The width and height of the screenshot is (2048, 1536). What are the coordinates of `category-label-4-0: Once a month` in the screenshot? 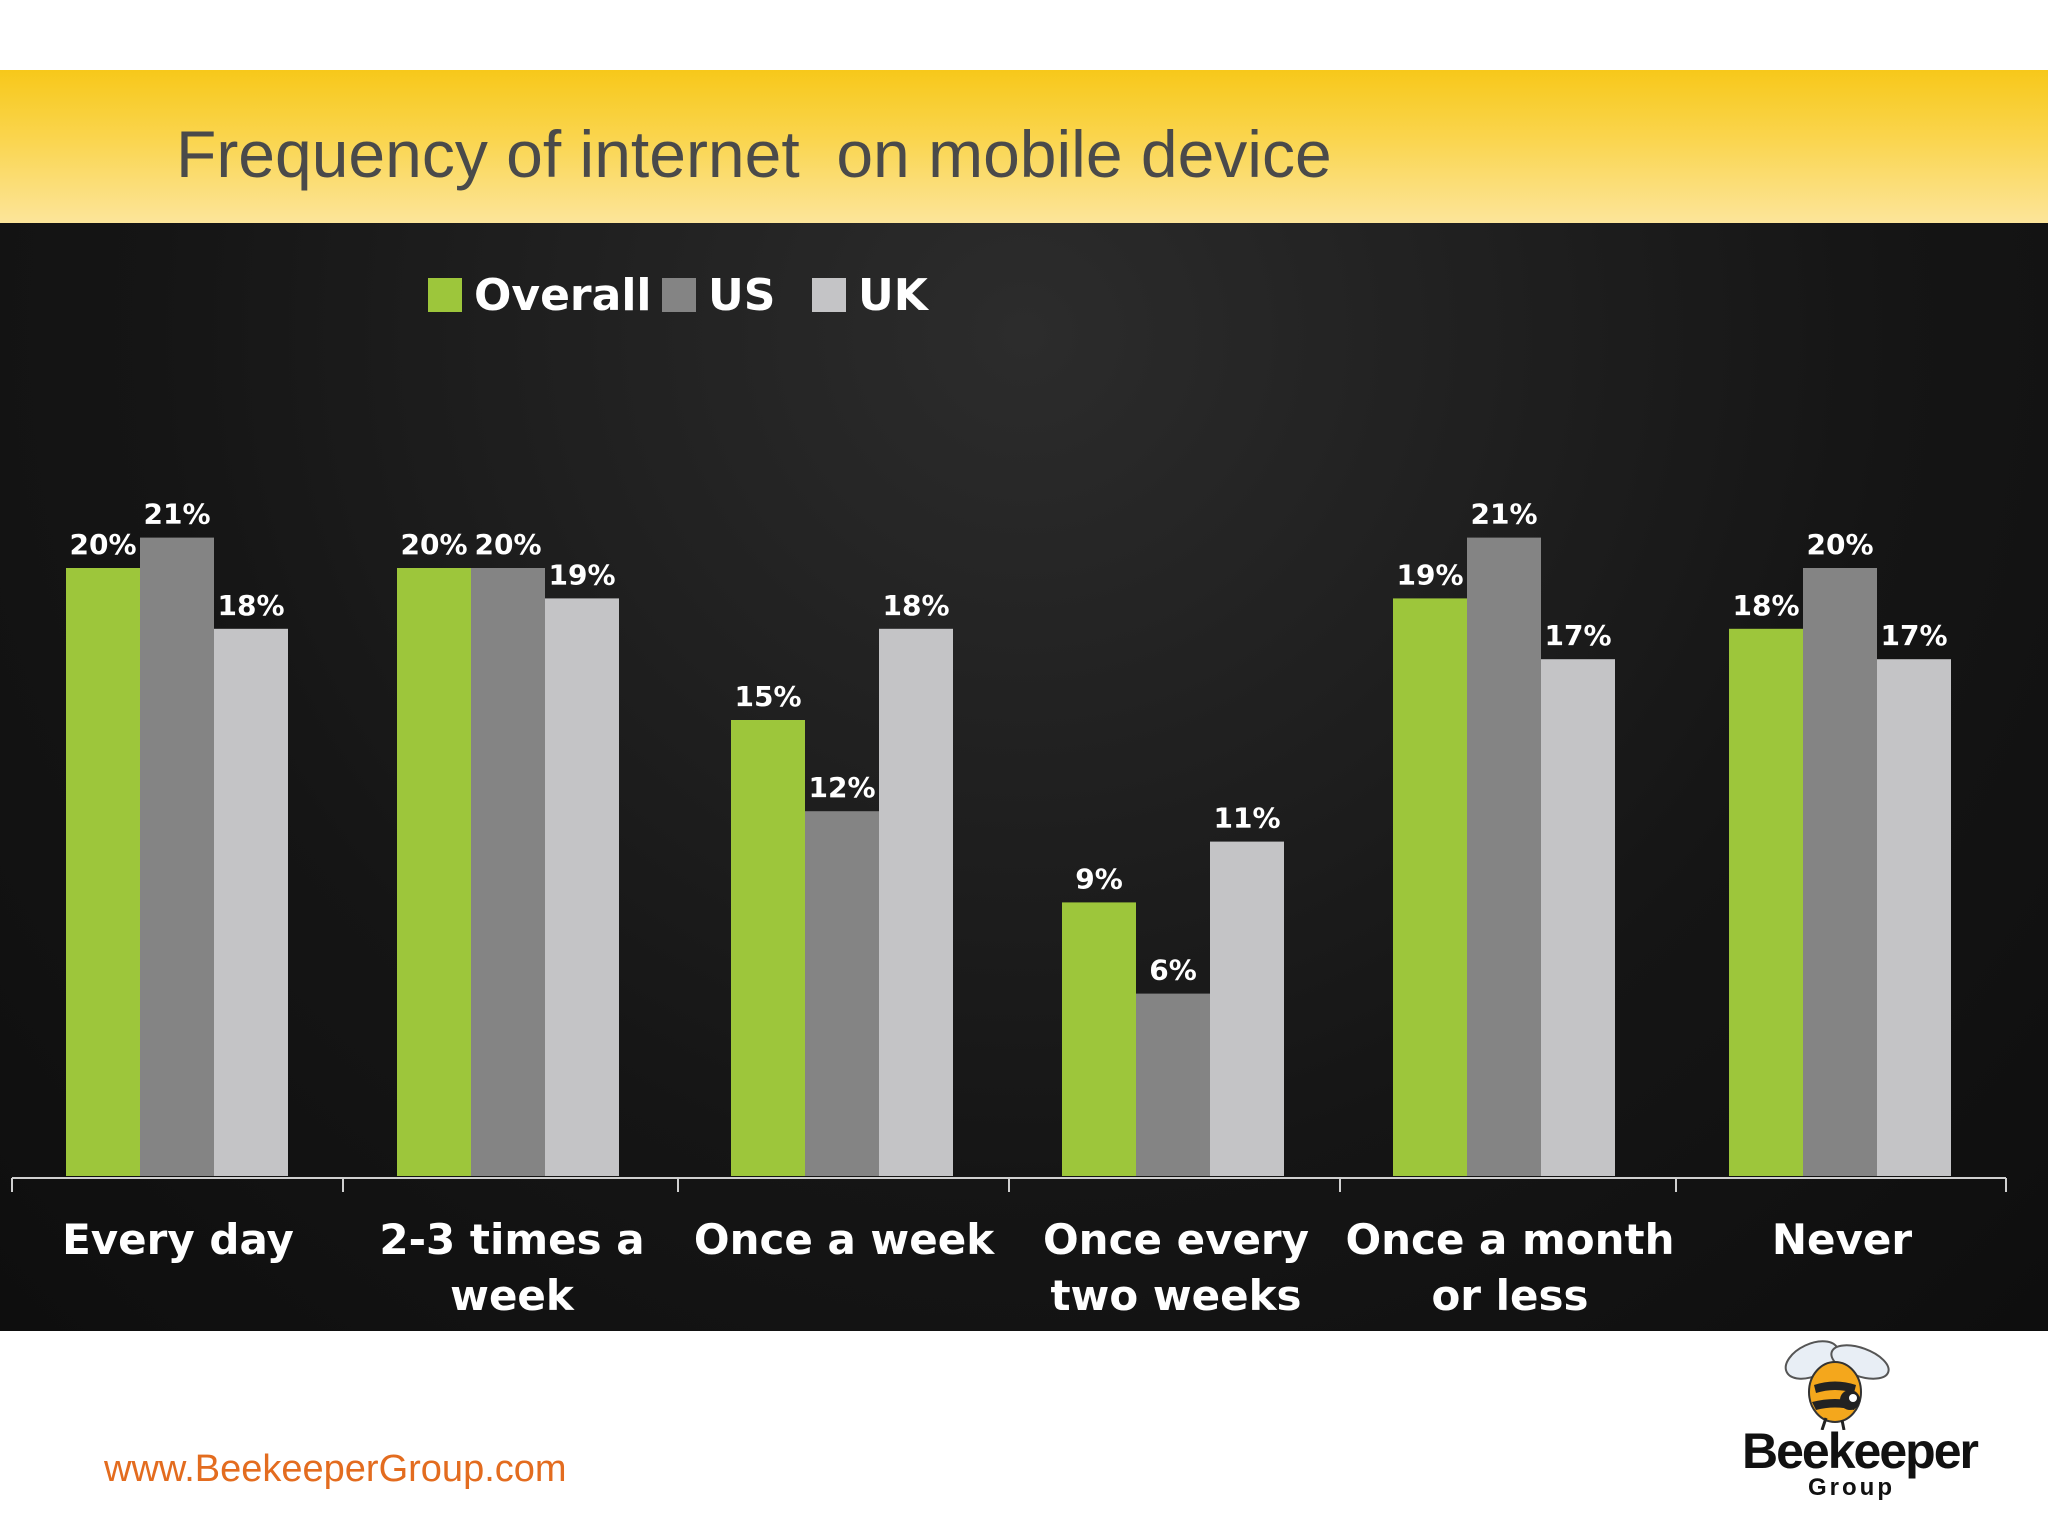 It's located at (1509, 1239).